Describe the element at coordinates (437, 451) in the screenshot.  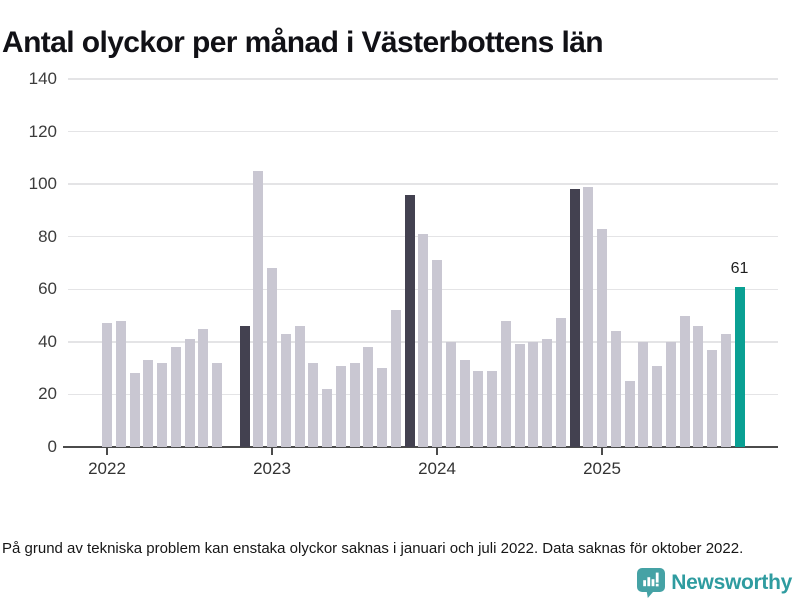
I see `x-tick-2024` at that location.